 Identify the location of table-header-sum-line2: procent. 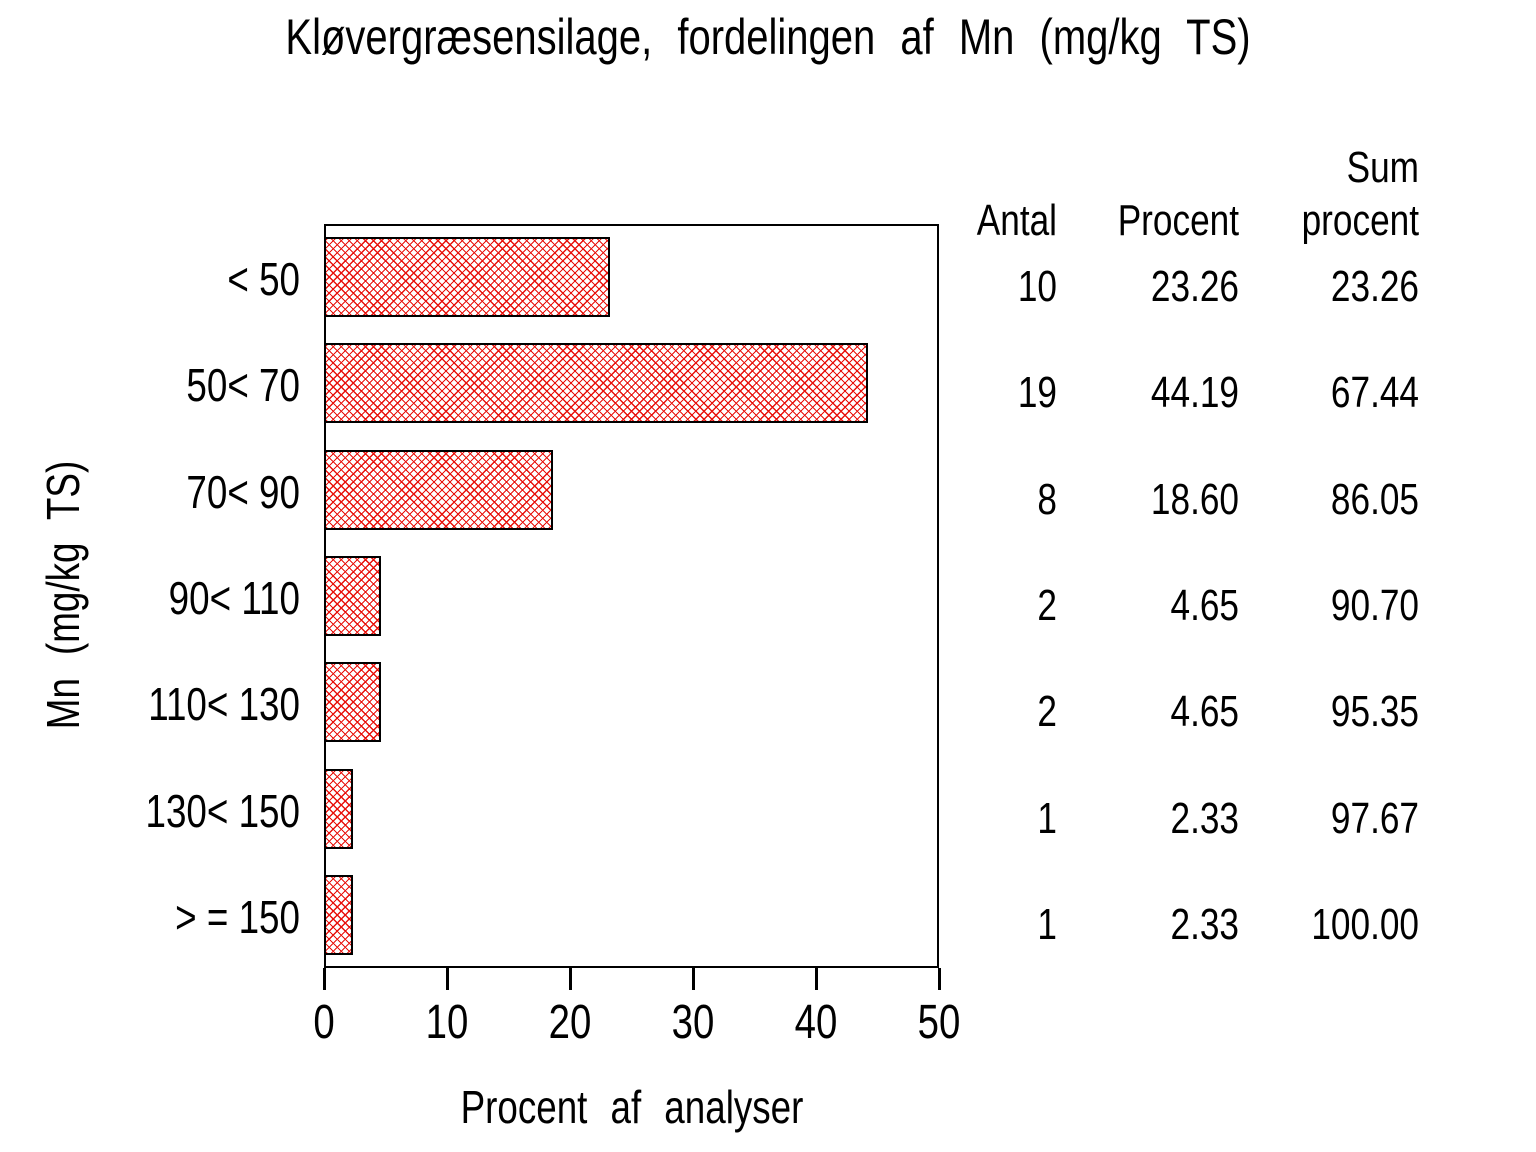
(1360, 220).